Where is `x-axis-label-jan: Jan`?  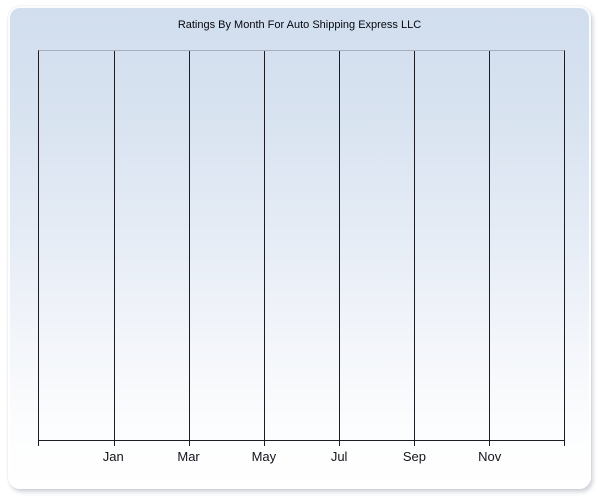
x-axis-label-jan: Jan is located at coordinates (113, 456).